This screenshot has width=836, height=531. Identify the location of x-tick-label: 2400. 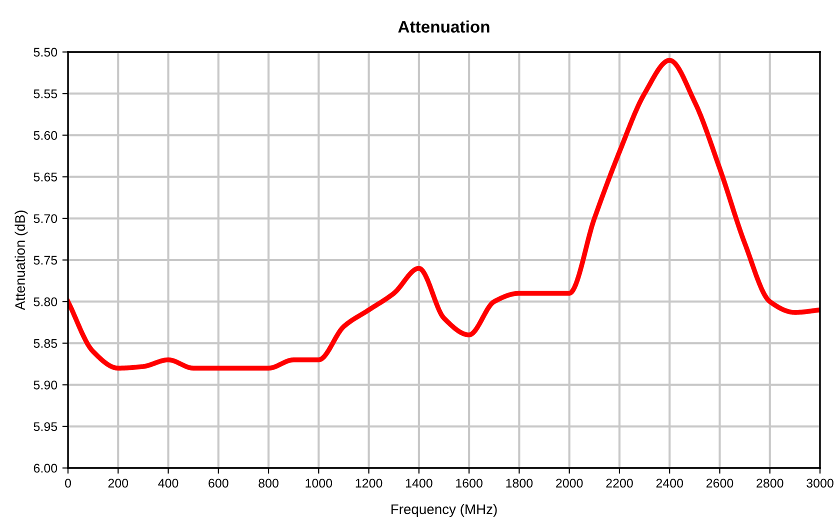
(670, 483).